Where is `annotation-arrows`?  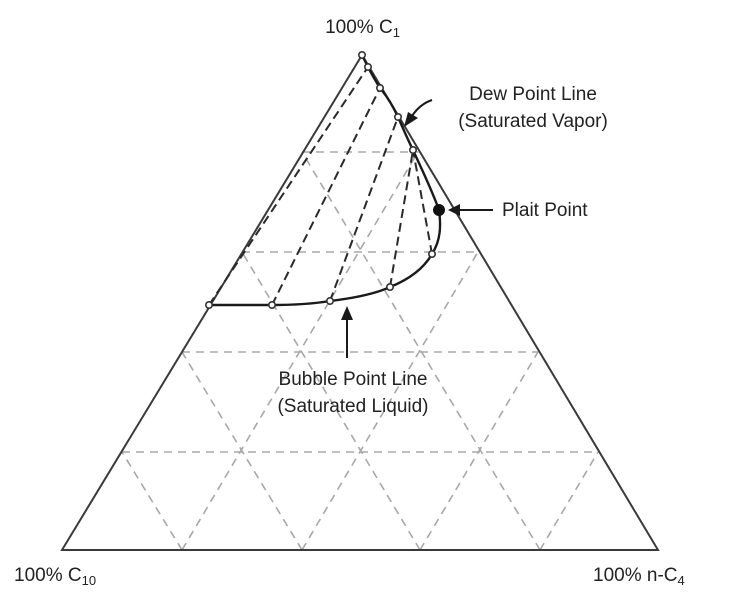 annotation-arrows is located at coordinates (417, 228).